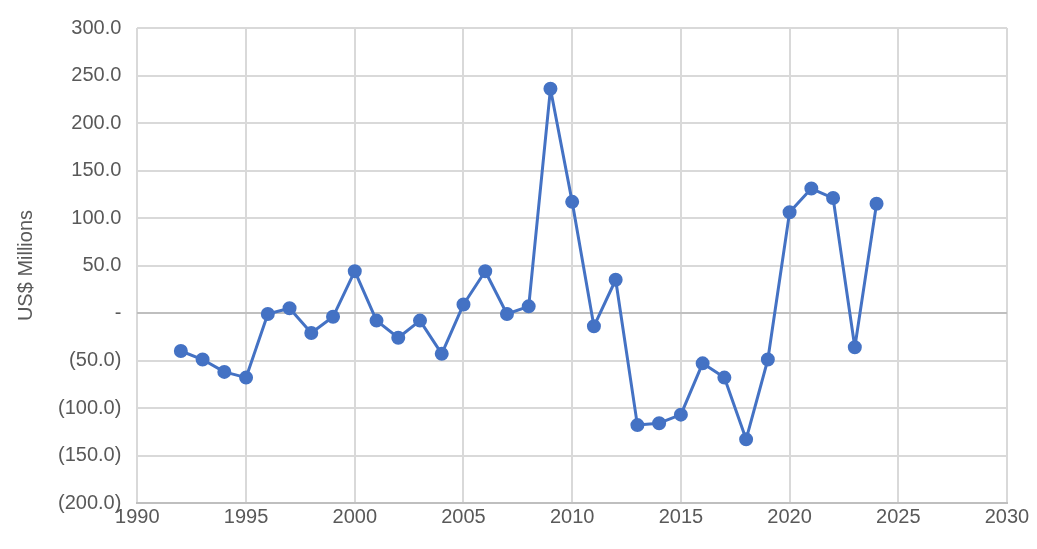 The height and width of the screenshot is (549, 1037). Describe the element at coordinates (89, 406) in the screenshot. I see `y-tick-label: (100.0)` at that location.